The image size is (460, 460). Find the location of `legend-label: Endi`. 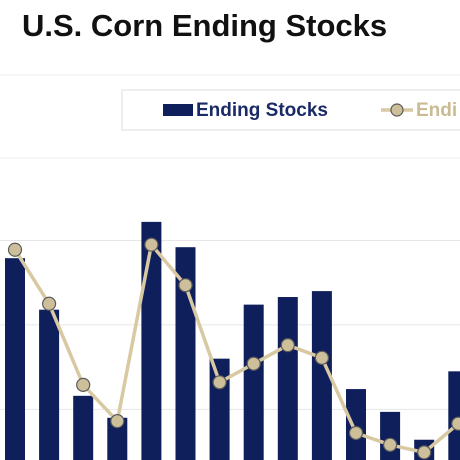

legend-label: Endi is located at coordinates (436, 110).